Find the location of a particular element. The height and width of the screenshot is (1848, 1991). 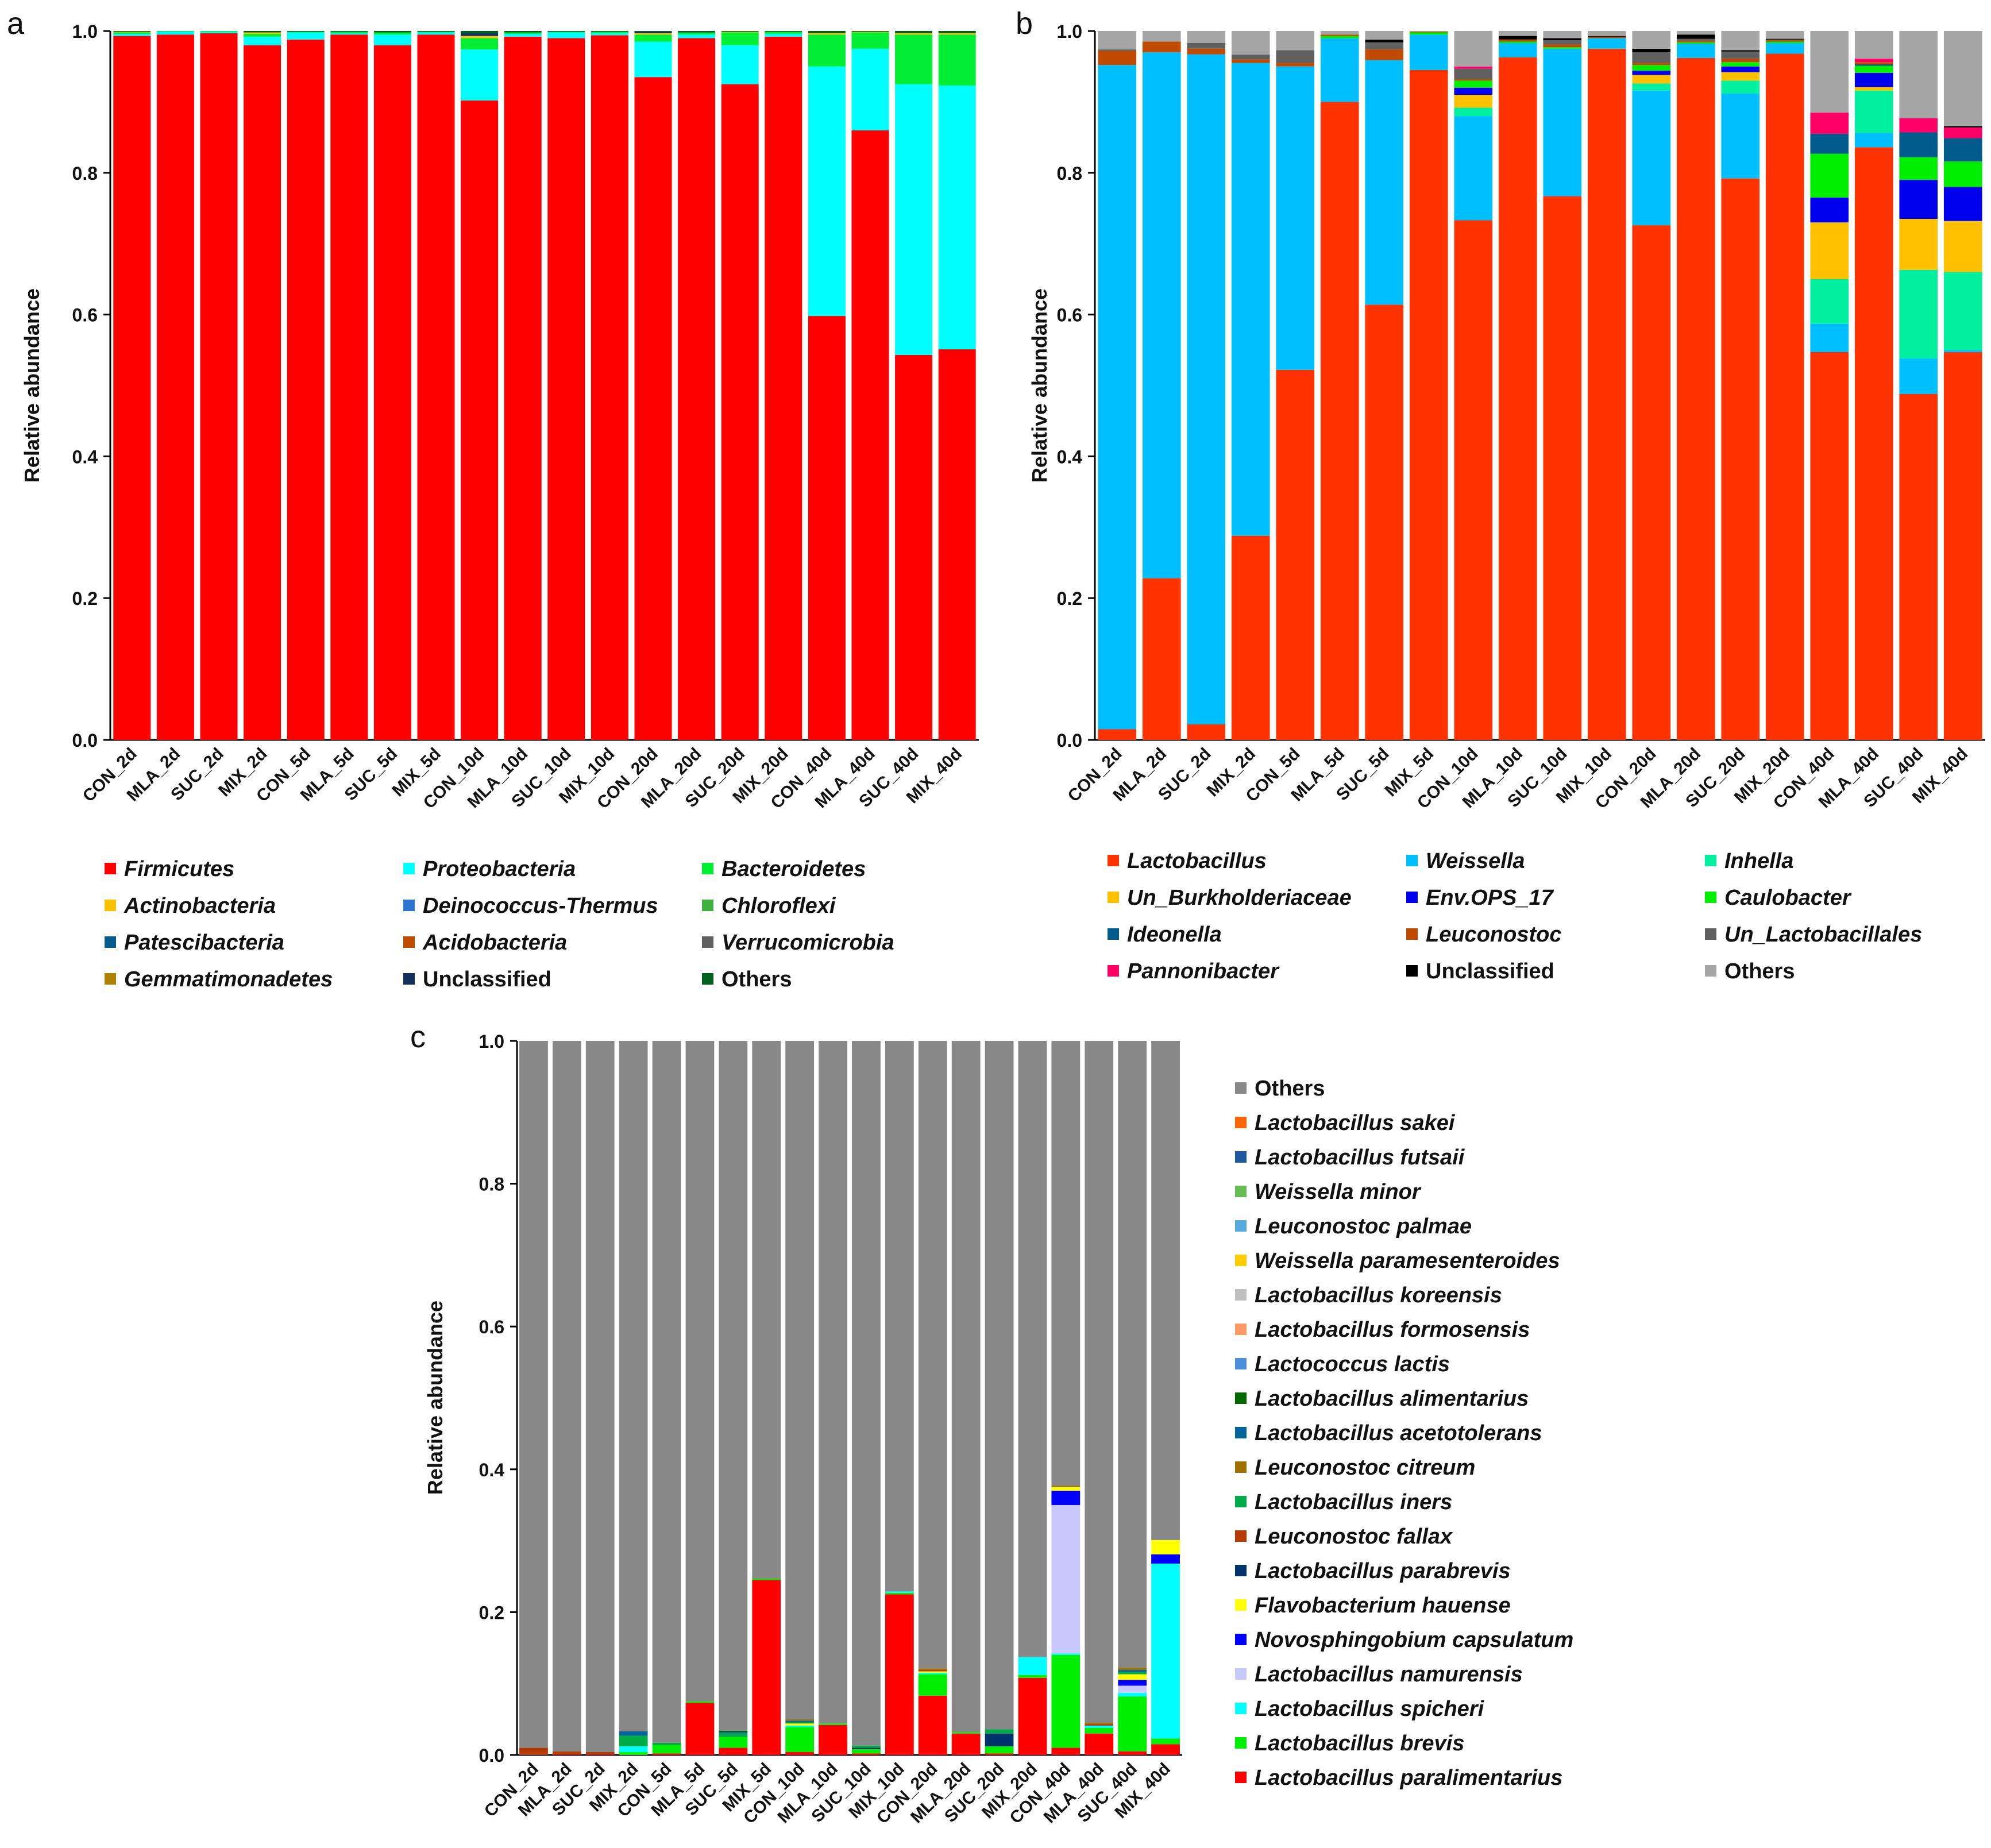

legend-item: Weissella paramesenteroides is located at coordinates (1397, 1261).